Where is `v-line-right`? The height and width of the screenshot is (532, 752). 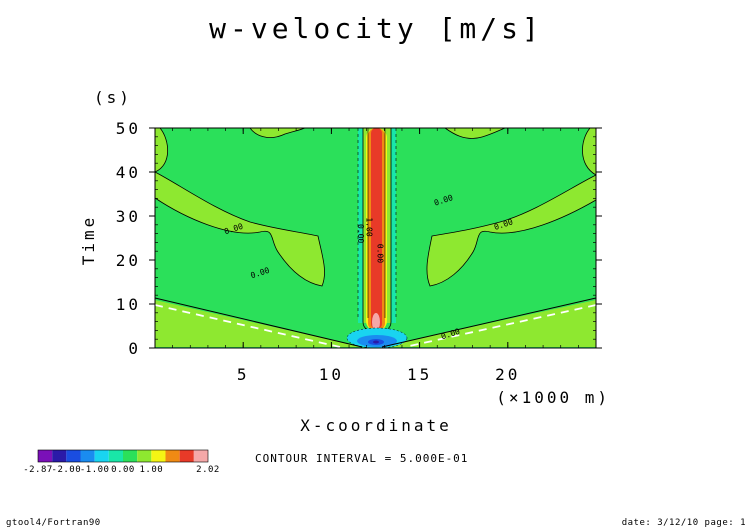
v-line-right is located at coordinates (489, 322).